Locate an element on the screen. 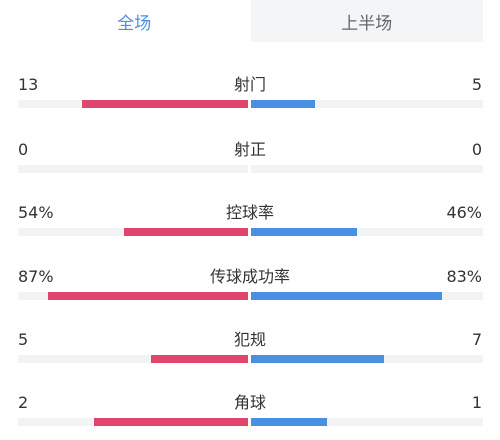  stat-row: 13 射门 5 is located at coordinates (250, 95).